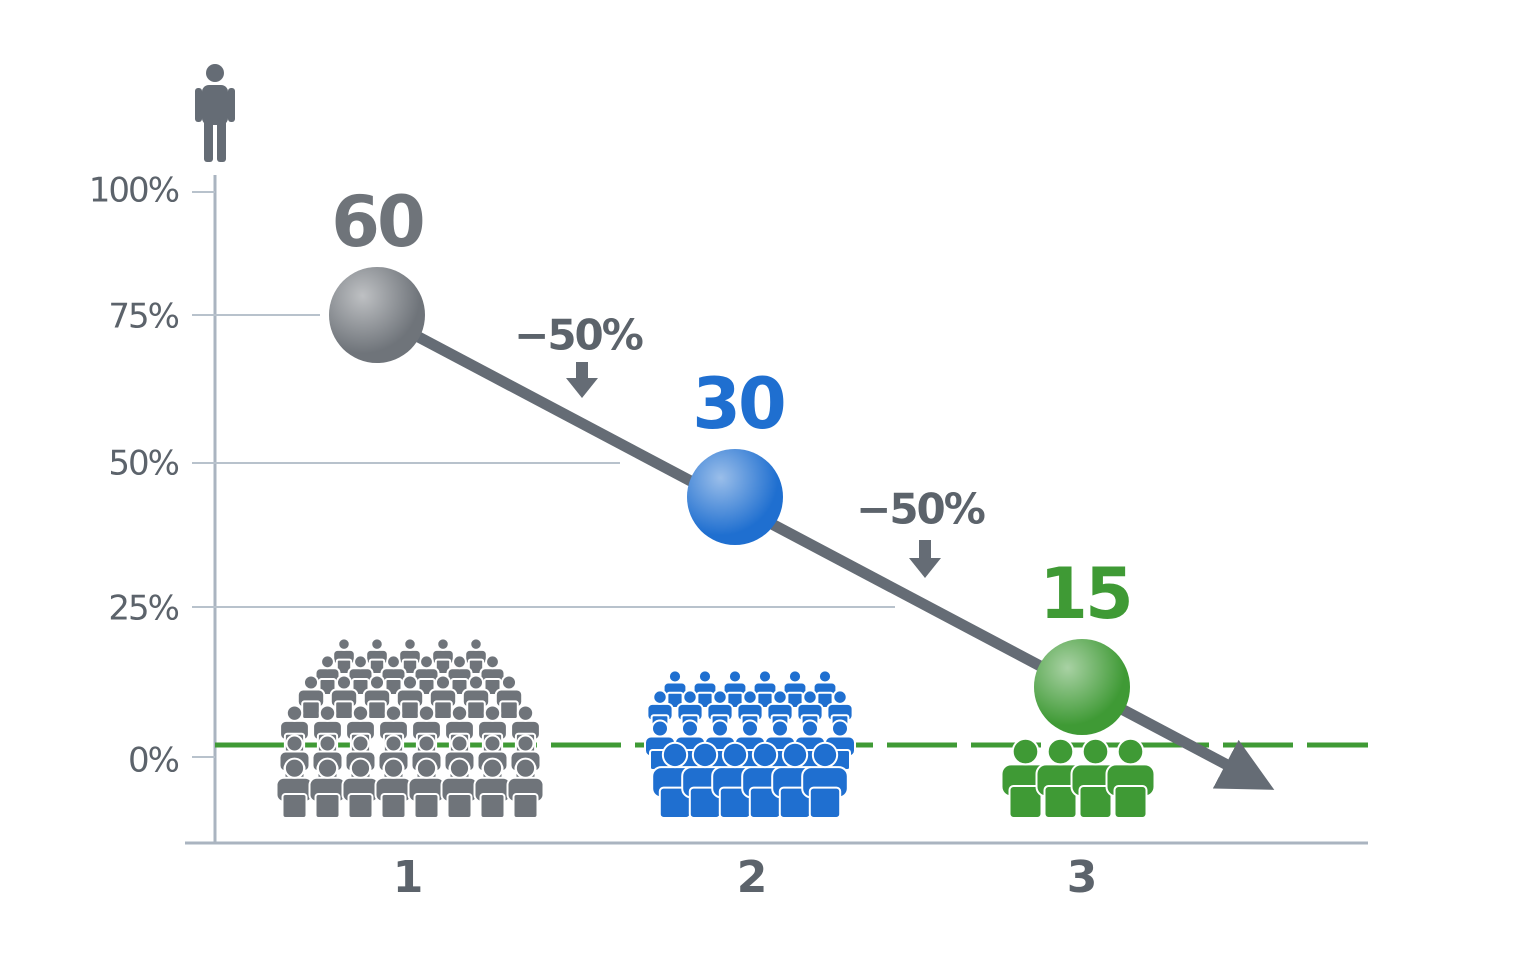 The image size is (1521, 966). Describe the element at coordinates (408, 877) in the screenshot. I see `x-tick-label: 1` at that location.